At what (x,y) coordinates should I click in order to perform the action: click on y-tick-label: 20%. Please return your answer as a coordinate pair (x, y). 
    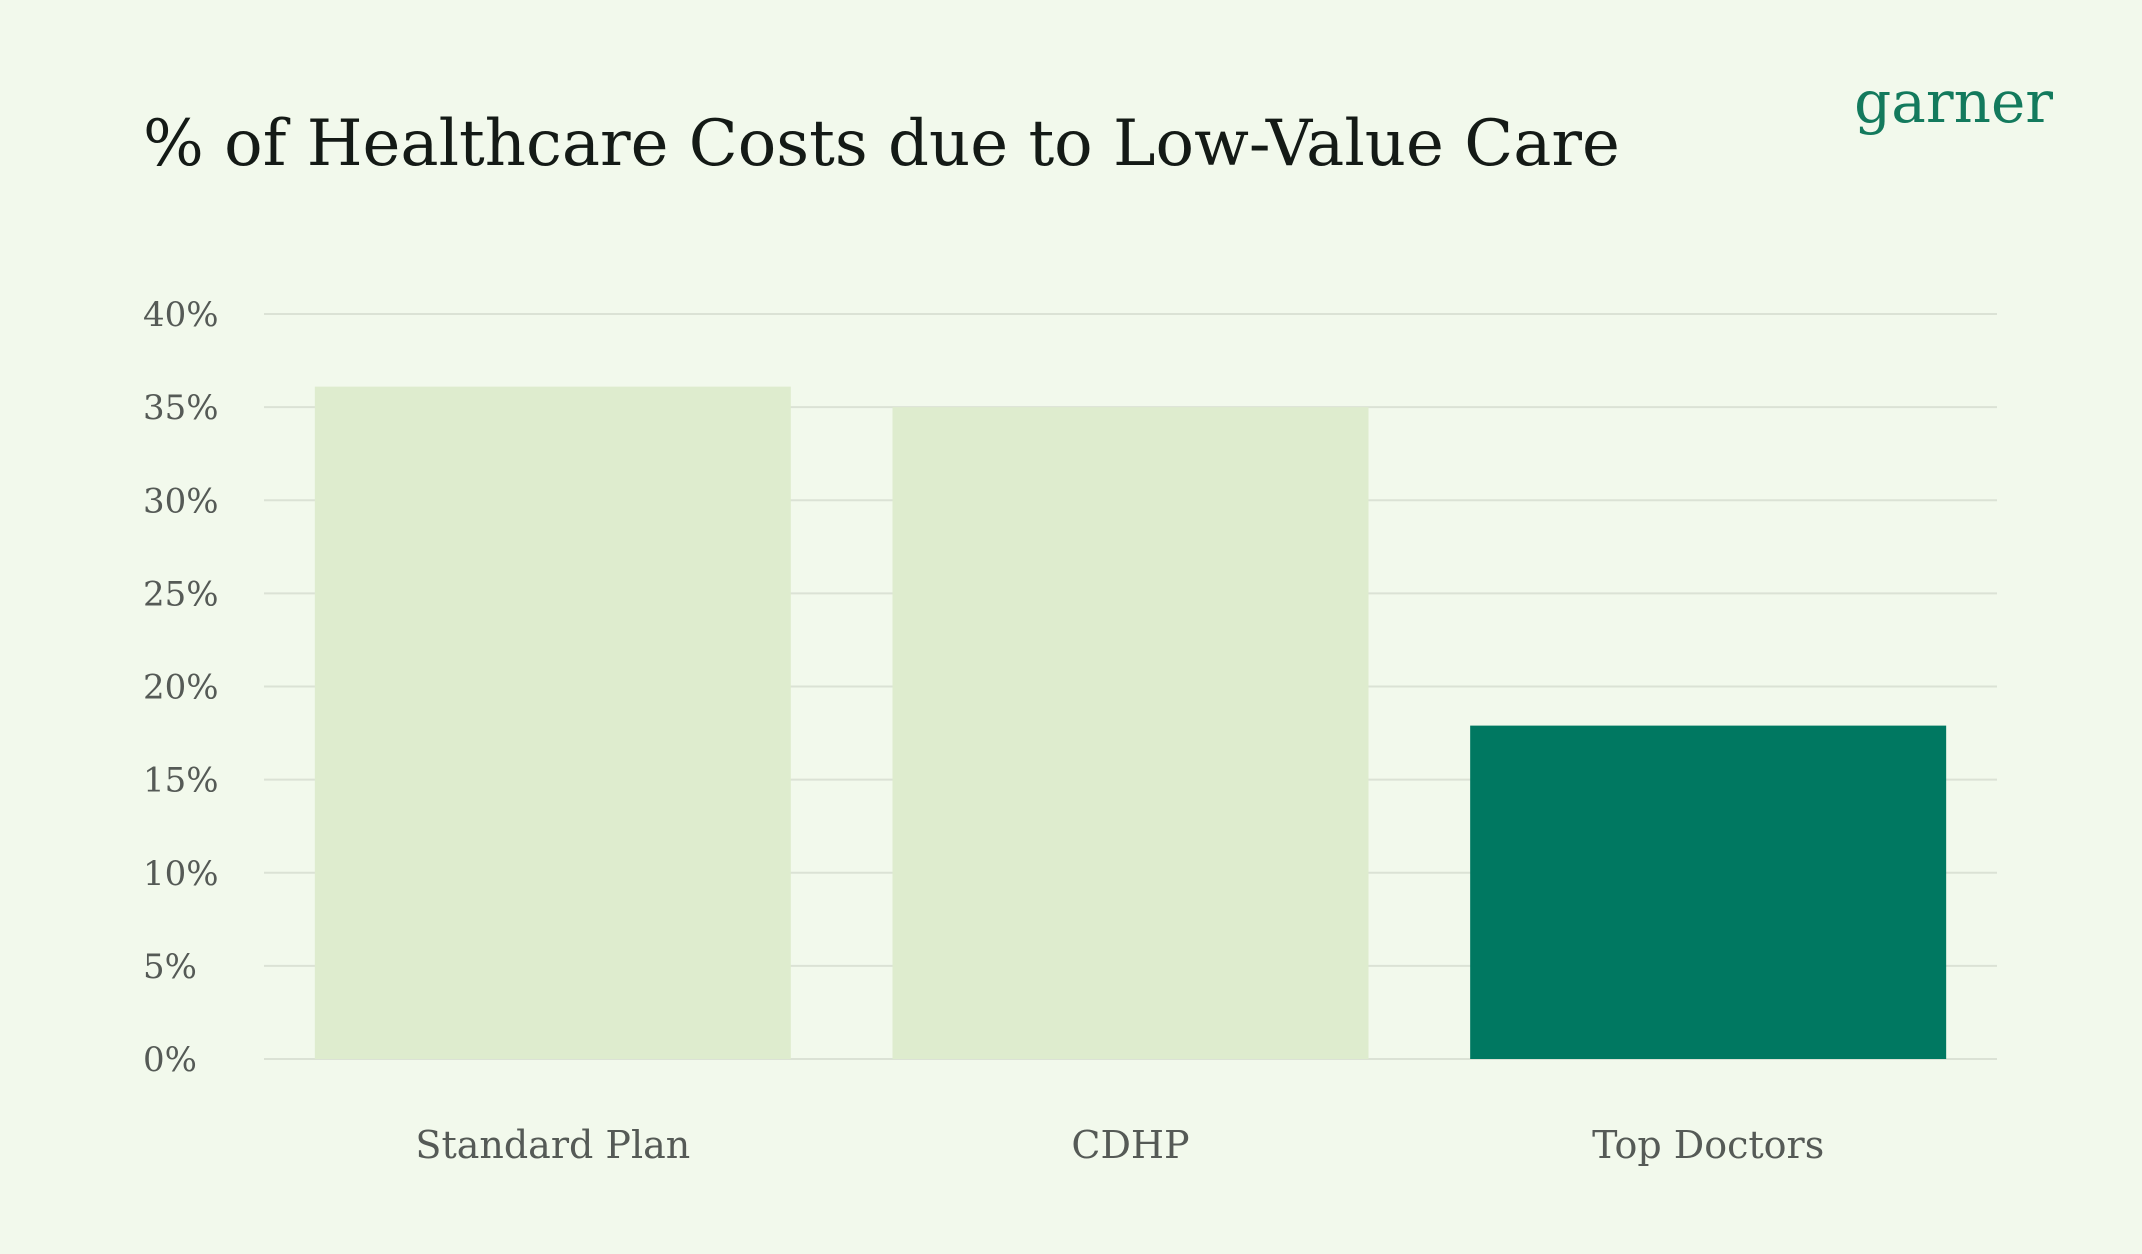
    Looking at the image, I should click on (181, 688).